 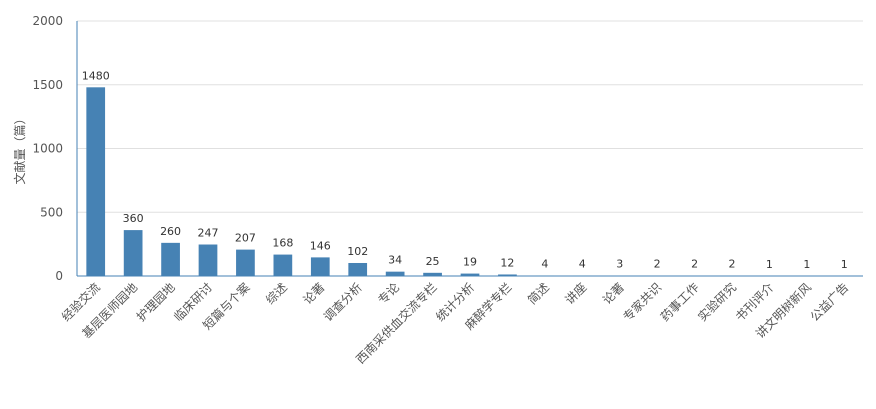 What do you see at coordinates (59, 276) in the screenshot?
I see `y-tick-label: 0` at bounding box center [59, 276].